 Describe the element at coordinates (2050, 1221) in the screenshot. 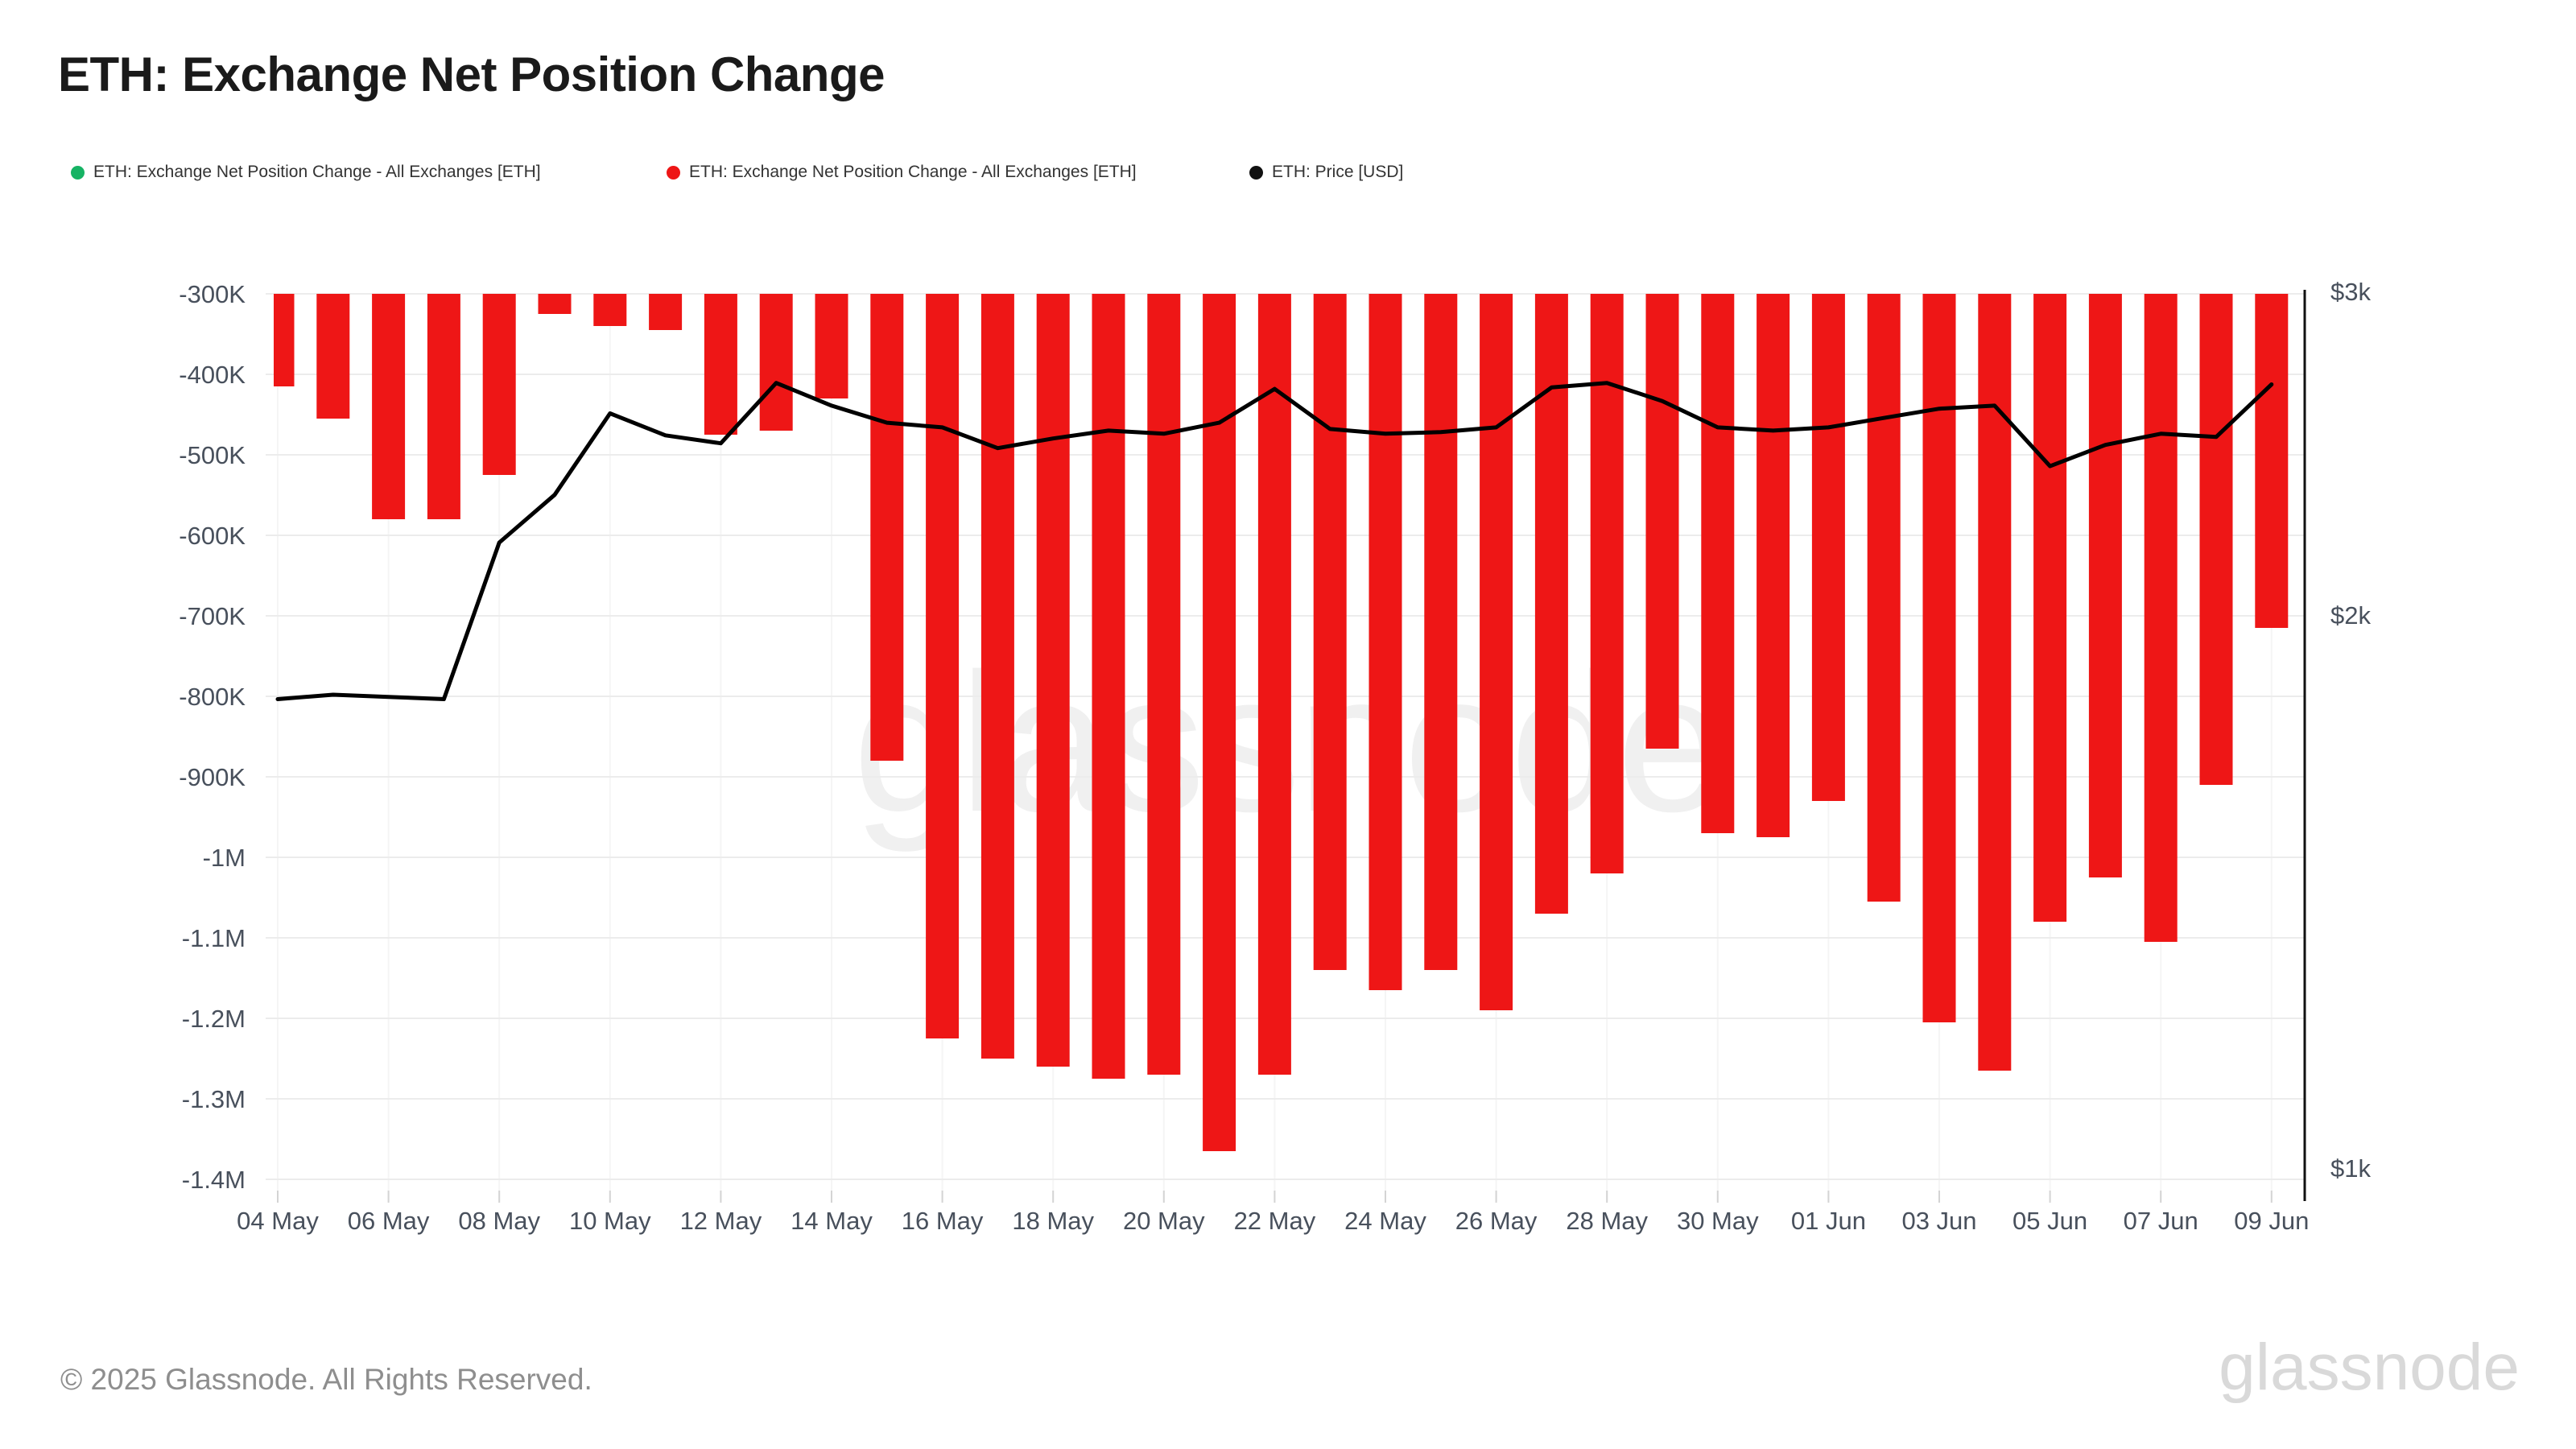

I see `x-axis-label: 05 Jun` at that location.